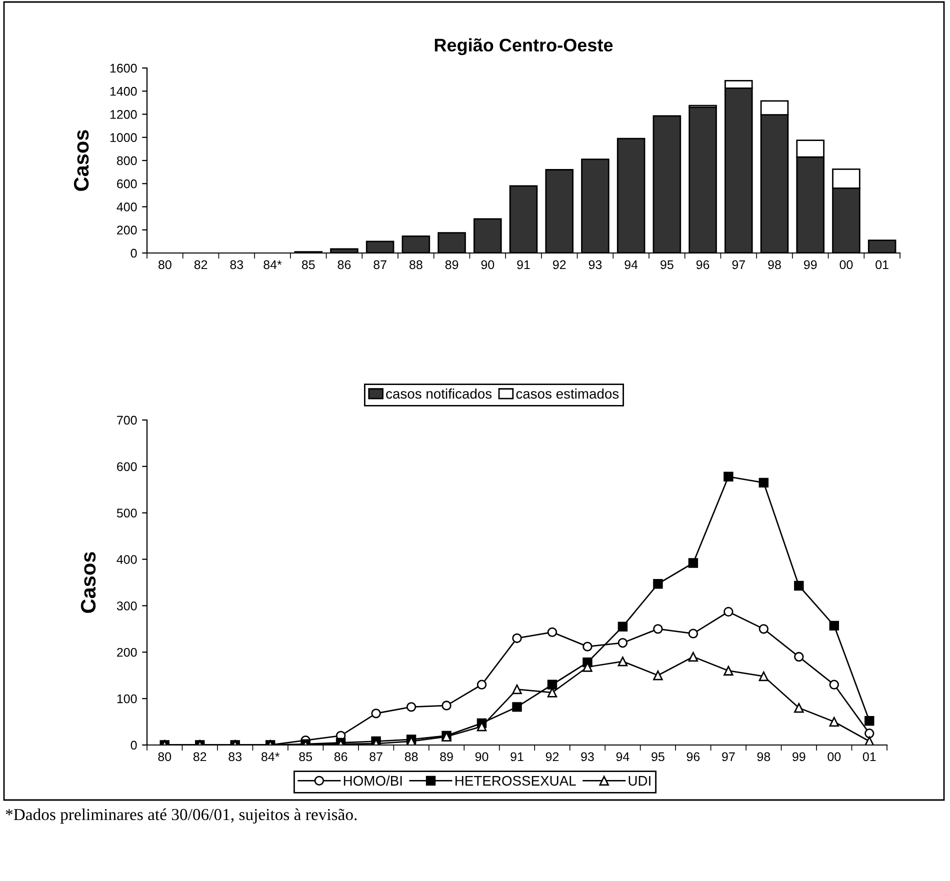 The image size is (950, 881). Describe the element at coordinates (523, 47) in the screenshot. I see `chart-title: Região Centro-Oeste` at that location.